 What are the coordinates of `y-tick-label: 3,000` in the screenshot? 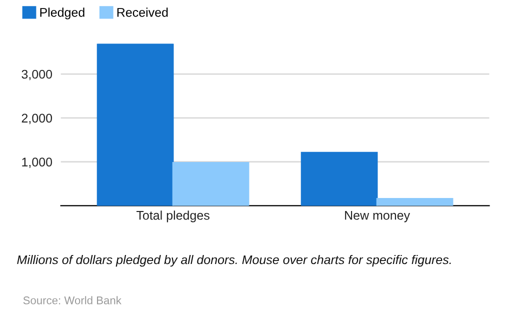 It's located at (37, 75).